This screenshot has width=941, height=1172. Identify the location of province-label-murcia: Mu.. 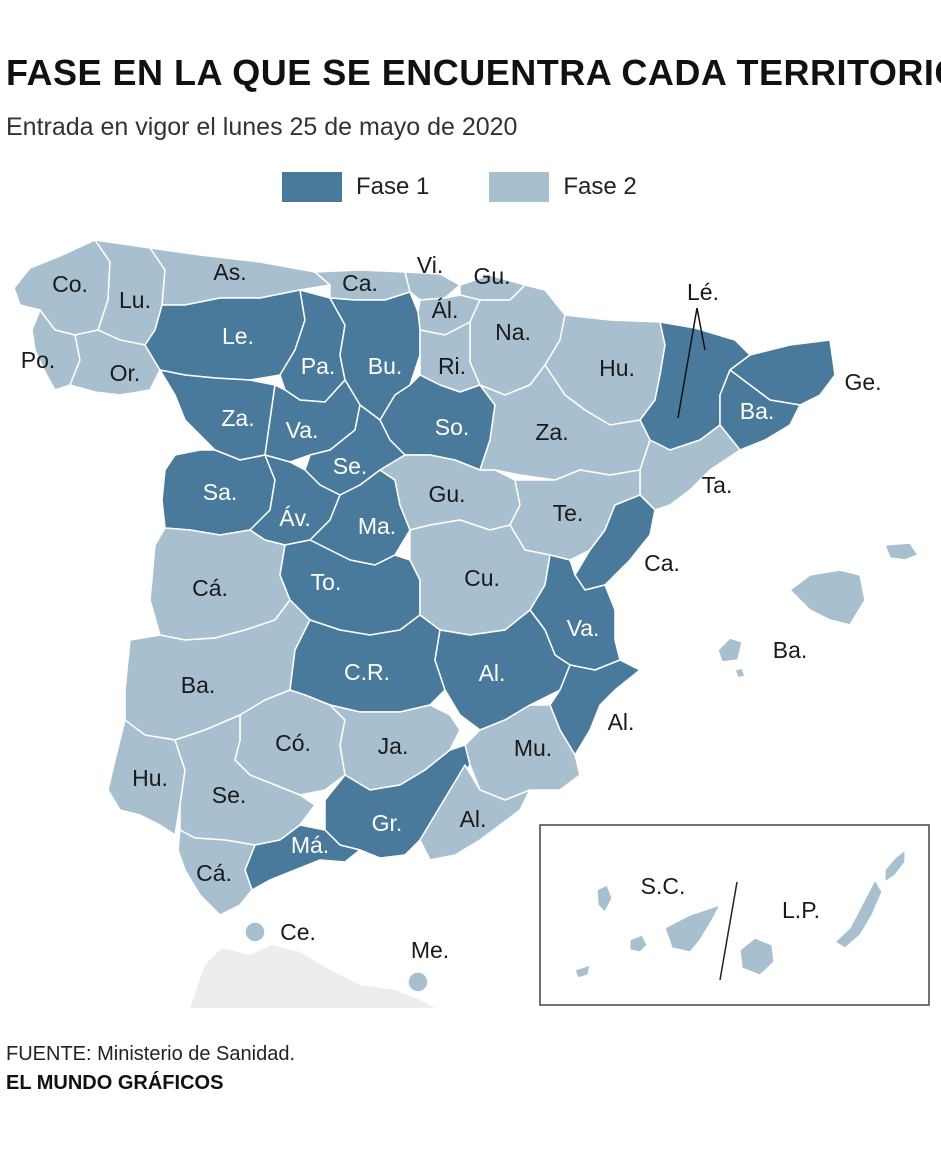
(533, 748).